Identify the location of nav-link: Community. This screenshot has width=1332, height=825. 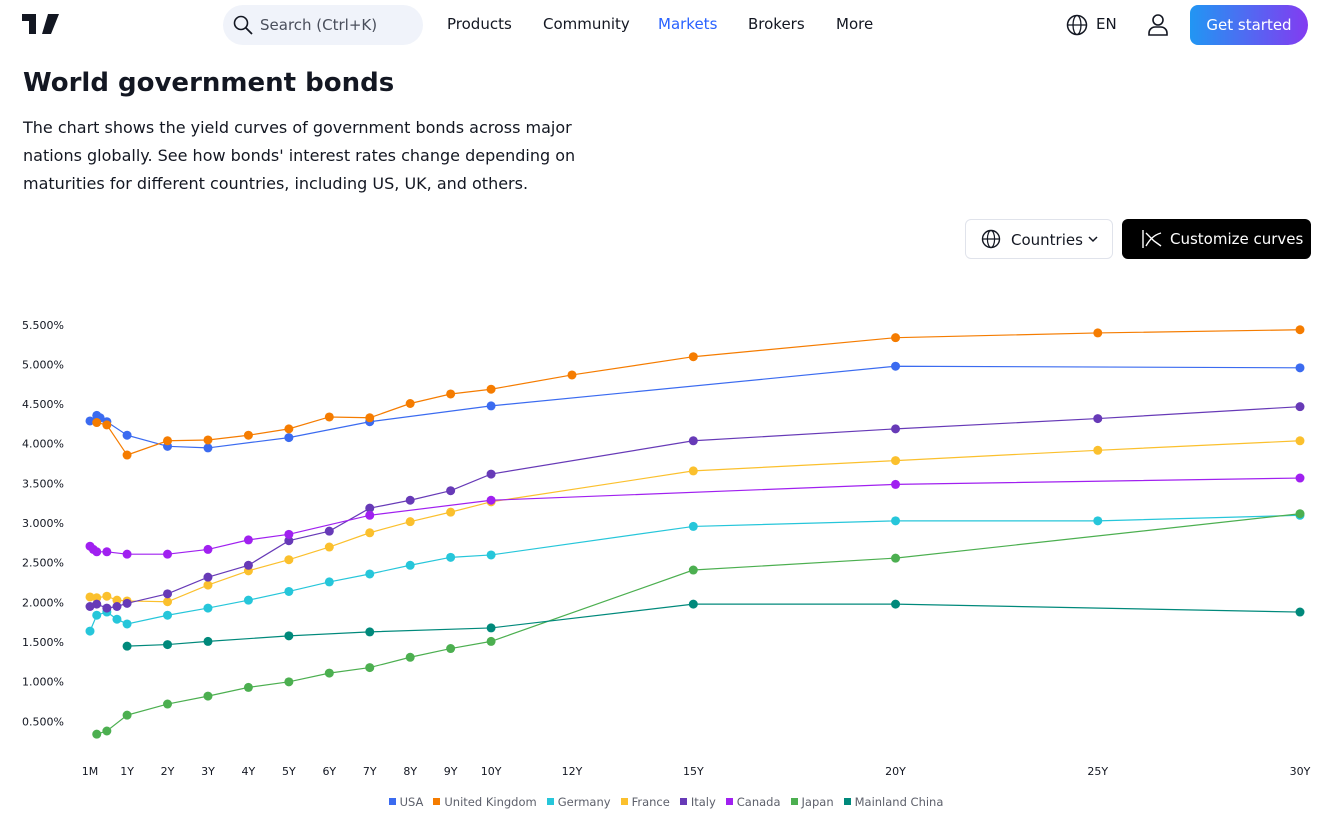
(586, 24).